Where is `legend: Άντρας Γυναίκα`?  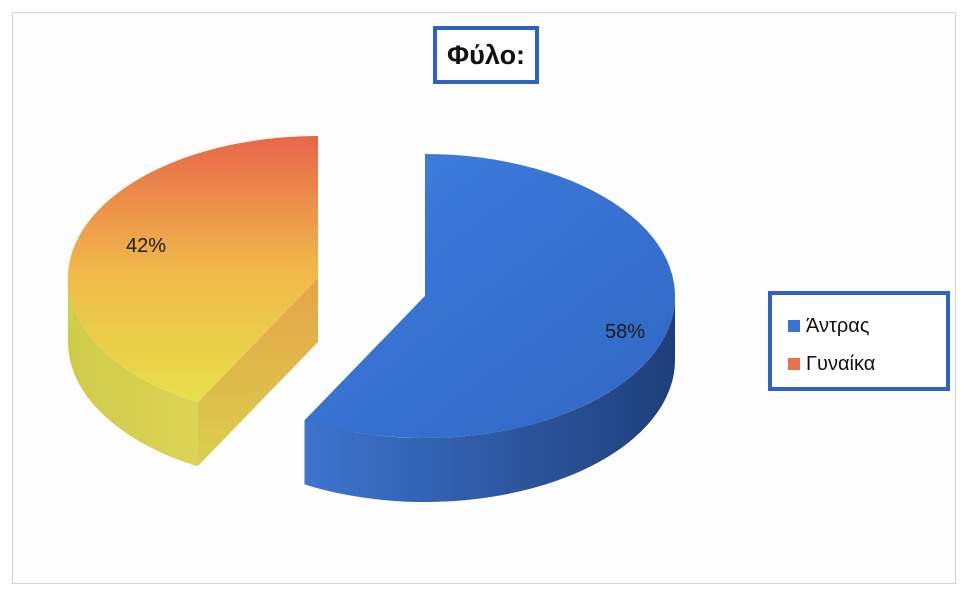
legend: Άντρας Γυναίκα is located at coordinates (859, 341).